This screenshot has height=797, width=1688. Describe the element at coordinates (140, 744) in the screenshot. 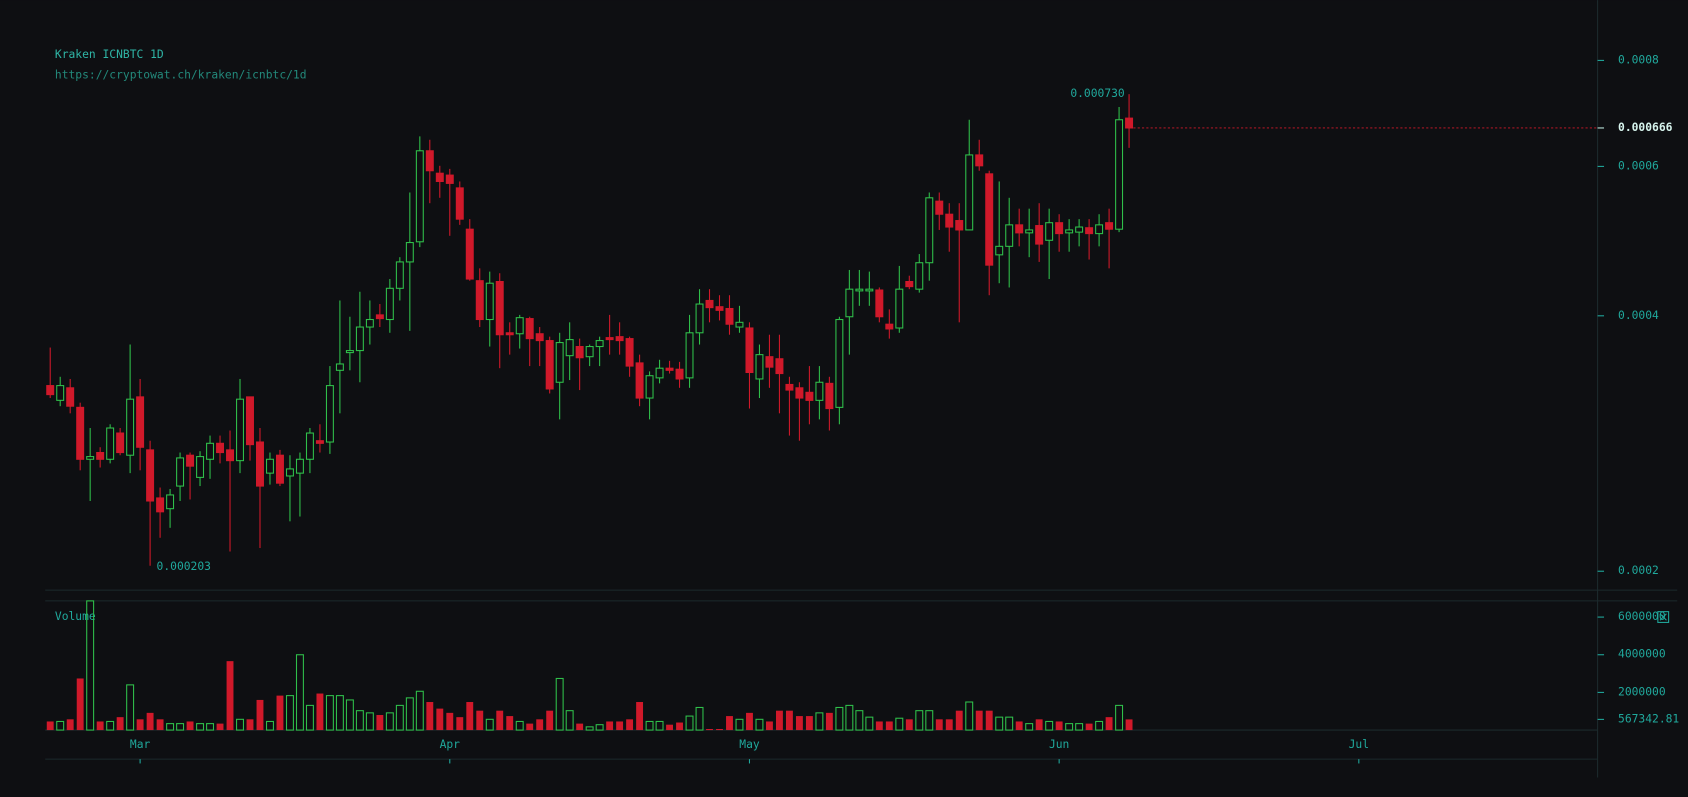

I see `x-tick-label: Mar` at that location.